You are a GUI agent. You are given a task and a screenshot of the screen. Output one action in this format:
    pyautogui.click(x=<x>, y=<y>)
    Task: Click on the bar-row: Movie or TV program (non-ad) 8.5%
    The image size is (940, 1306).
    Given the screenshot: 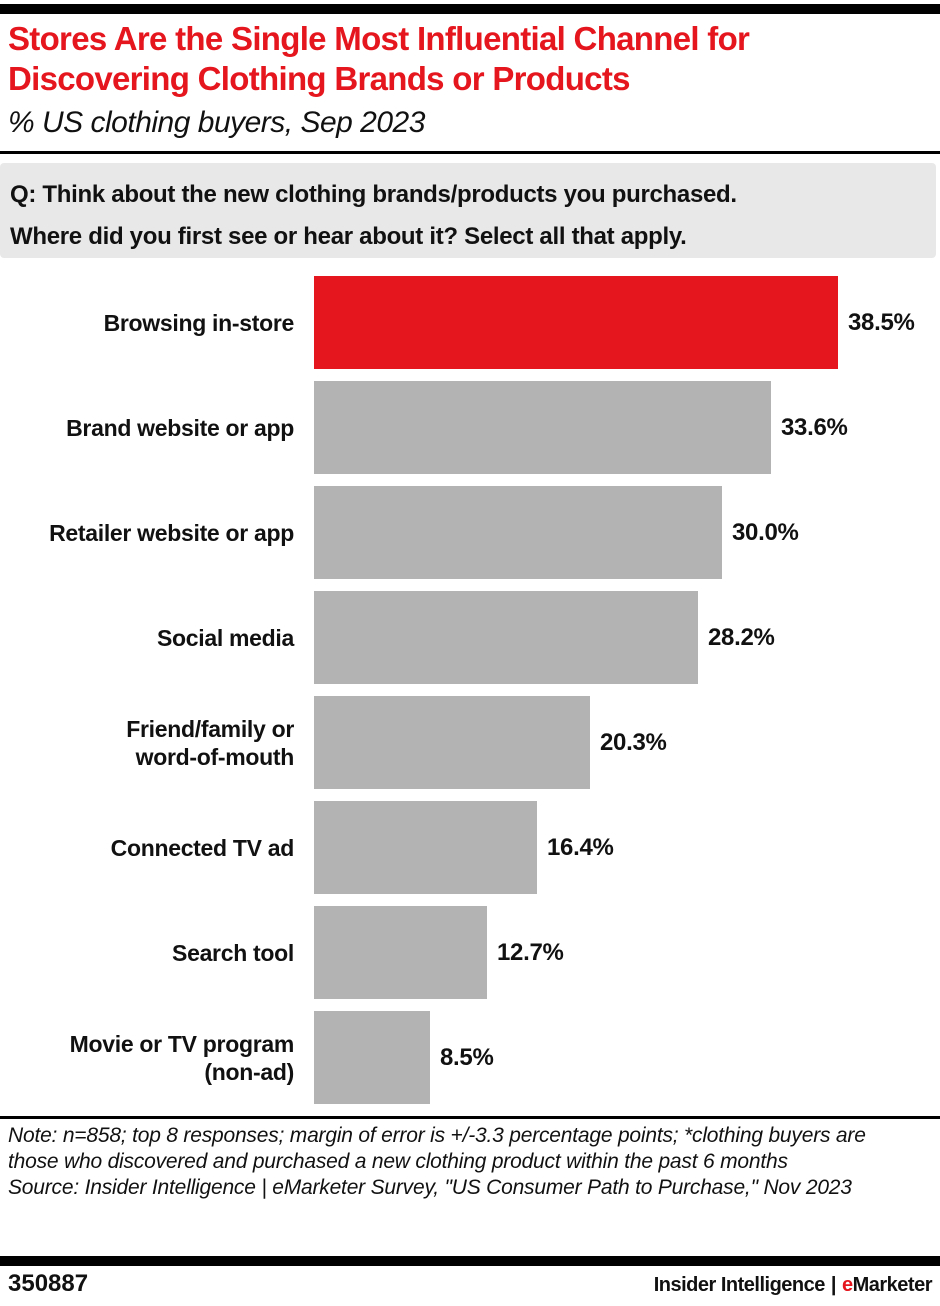 What is the action you would take?
    pyautogui.click(x=470, y=1057)
    